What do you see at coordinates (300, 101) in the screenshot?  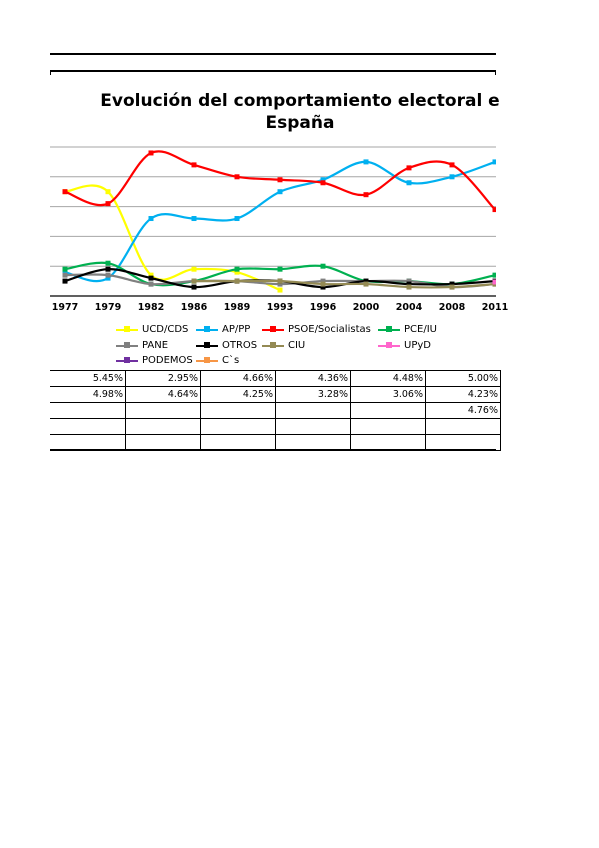 I see `chart-title-line1: Evolución del comportamiento electoral e` at bounding box center [300, 101].